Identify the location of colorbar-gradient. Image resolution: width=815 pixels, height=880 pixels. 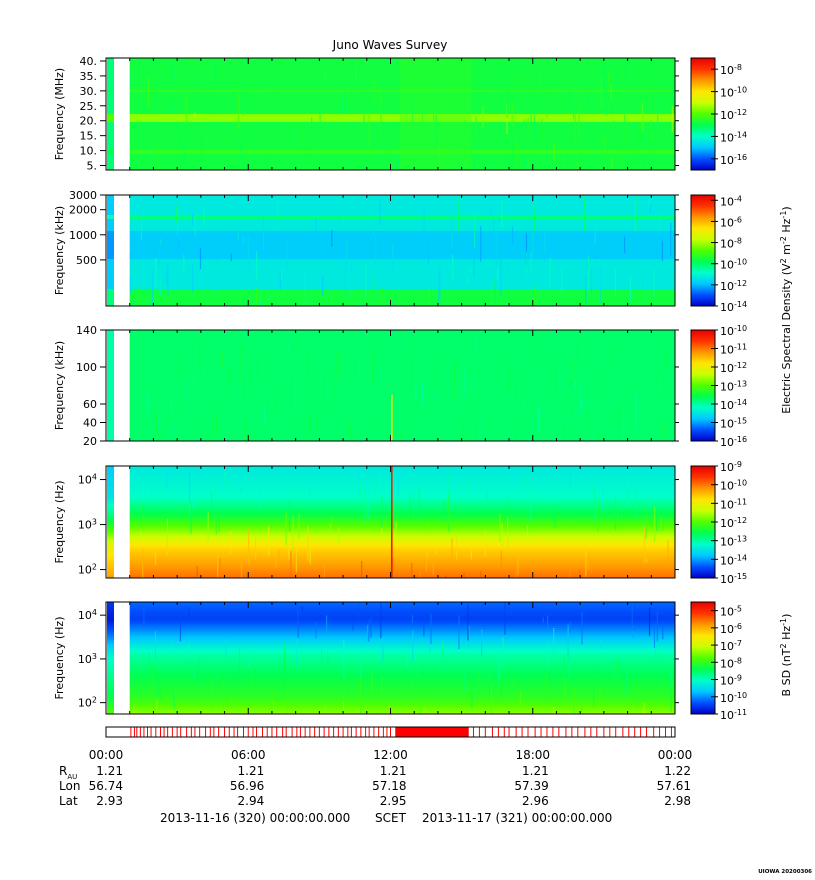
(703, 250).